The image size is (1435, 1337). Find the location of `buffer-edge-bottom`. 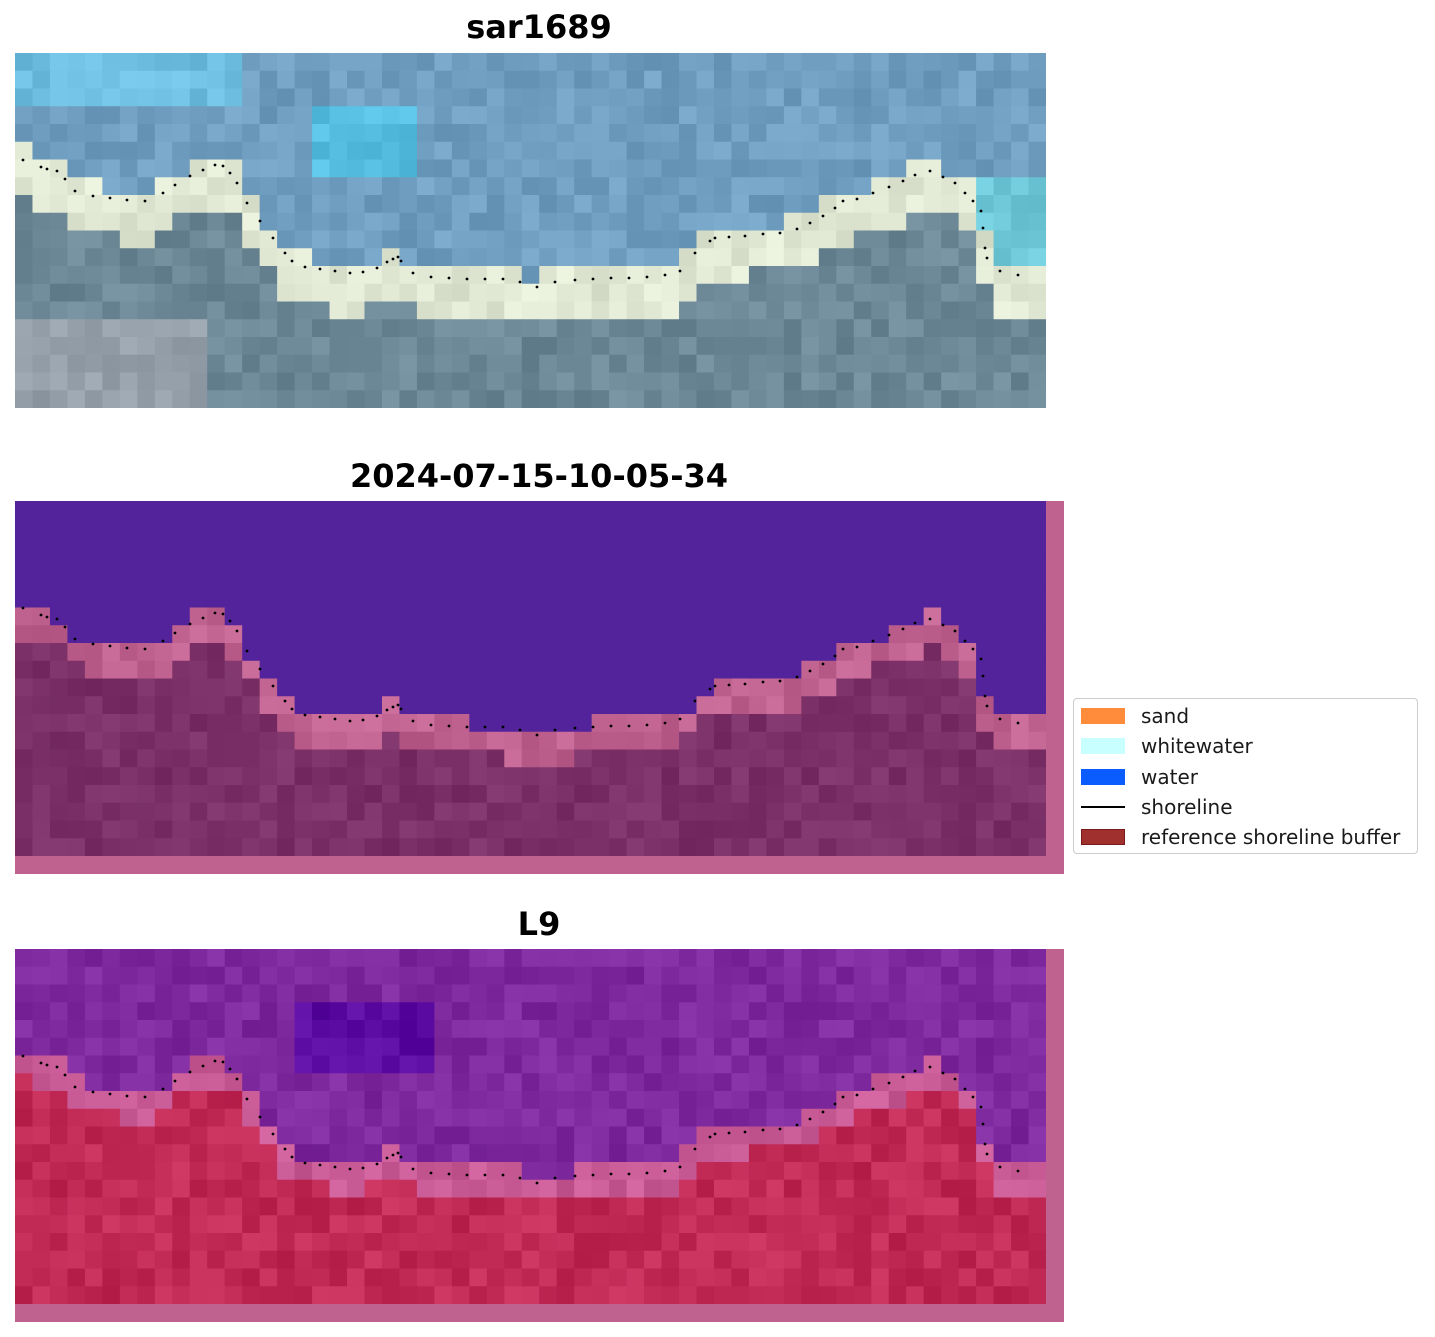

buffer-edge-bottom is located at coordinates (539, 865).